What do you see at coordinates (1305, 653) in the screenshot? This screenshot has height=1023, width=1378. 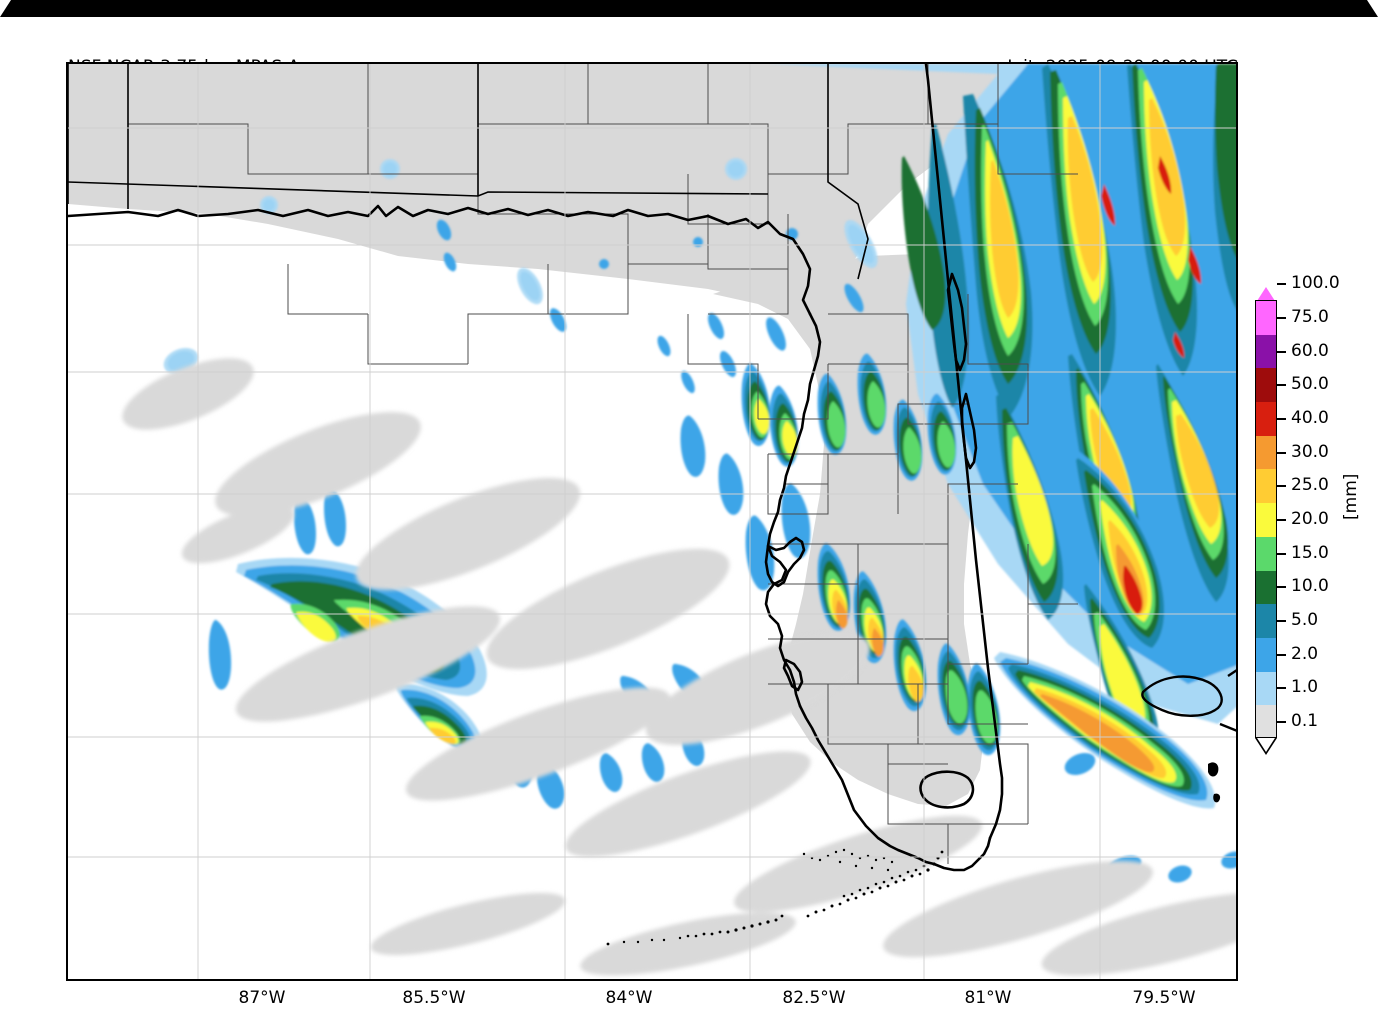 I see `colorbar-tick-label: 2.0` at bounding box center [1305, 653].